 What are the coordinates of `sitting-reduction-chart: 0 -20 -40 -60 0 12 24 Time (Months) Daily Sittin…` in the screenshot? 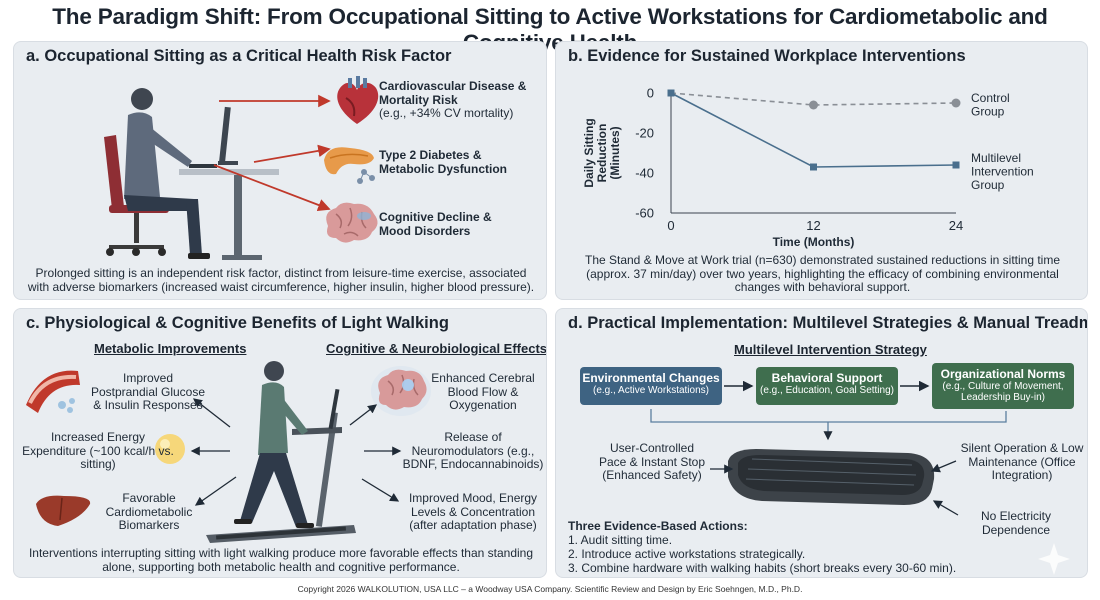 It's located at (808, 168).